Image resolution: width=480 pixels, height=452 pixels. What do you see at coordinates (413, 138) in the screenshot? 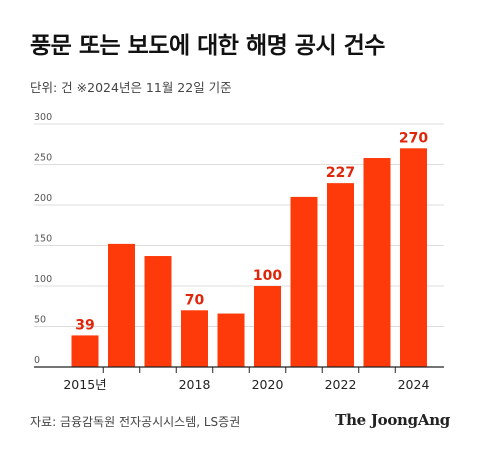
I see `data-label: 270` at bounding box center [413, 138].